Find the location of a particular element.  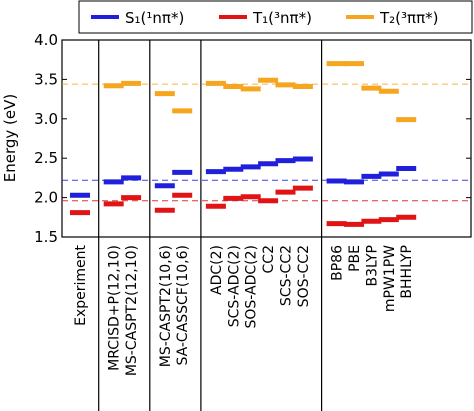

legend: S₁(¹nπ*) T₁(³nπ*) T₂(³ππ*) is located at coordinates (275, 17).